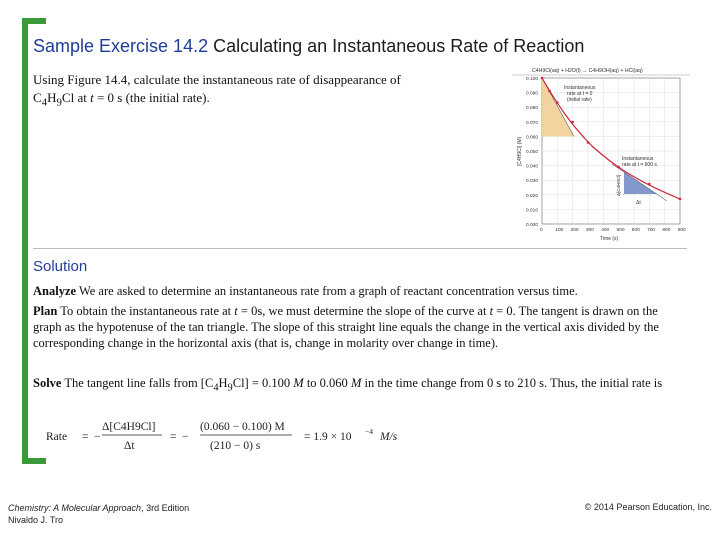 This screenshot has height=540, width=720. Describe the element at coordinates (388, 437) in the screenshot. I see `eq-units: M/s` at that location.